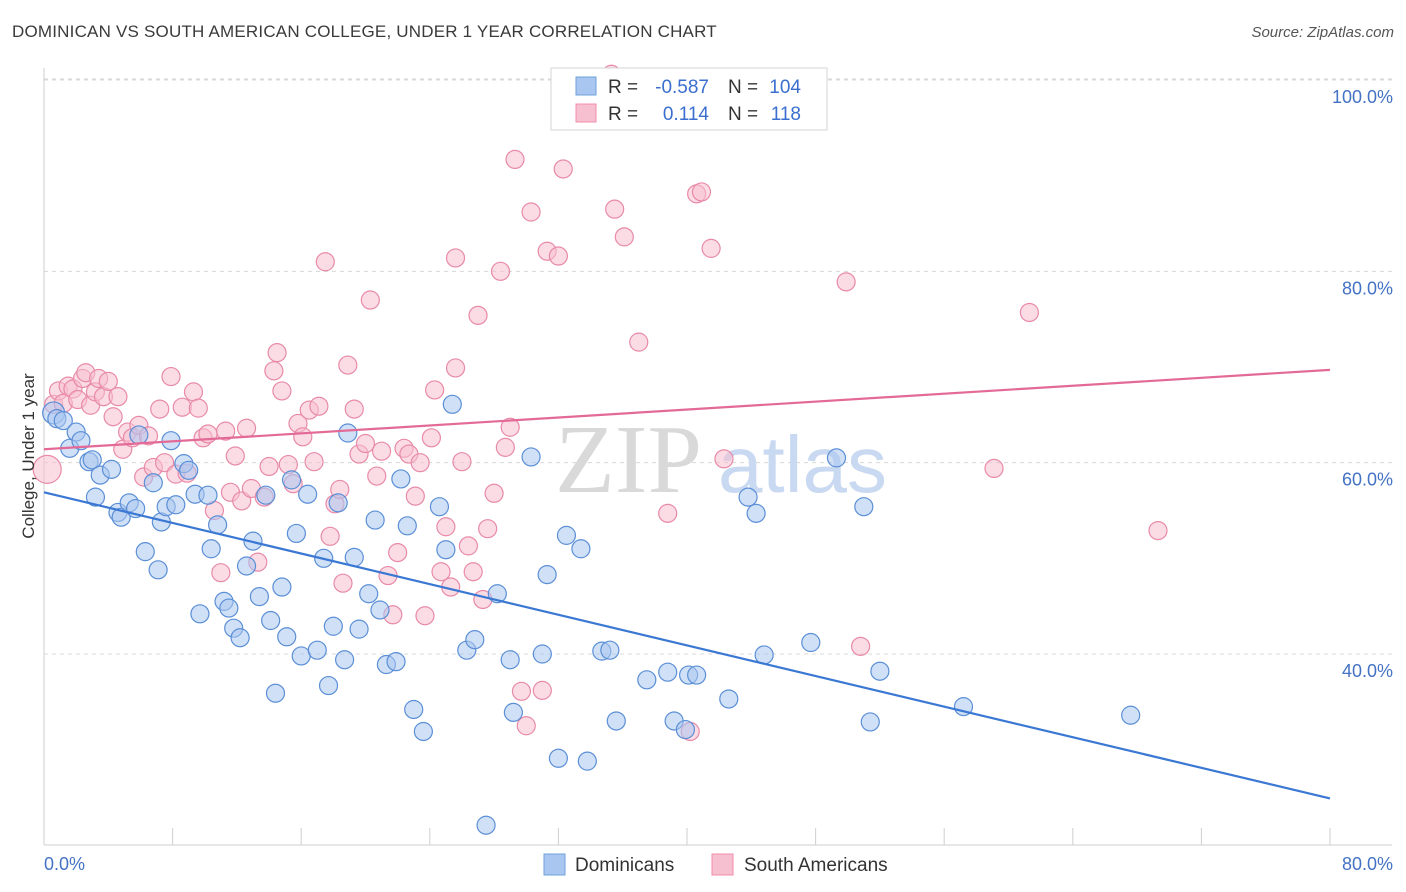  I want to click on y-tick-label: 60.0%, so click(1367, 480).